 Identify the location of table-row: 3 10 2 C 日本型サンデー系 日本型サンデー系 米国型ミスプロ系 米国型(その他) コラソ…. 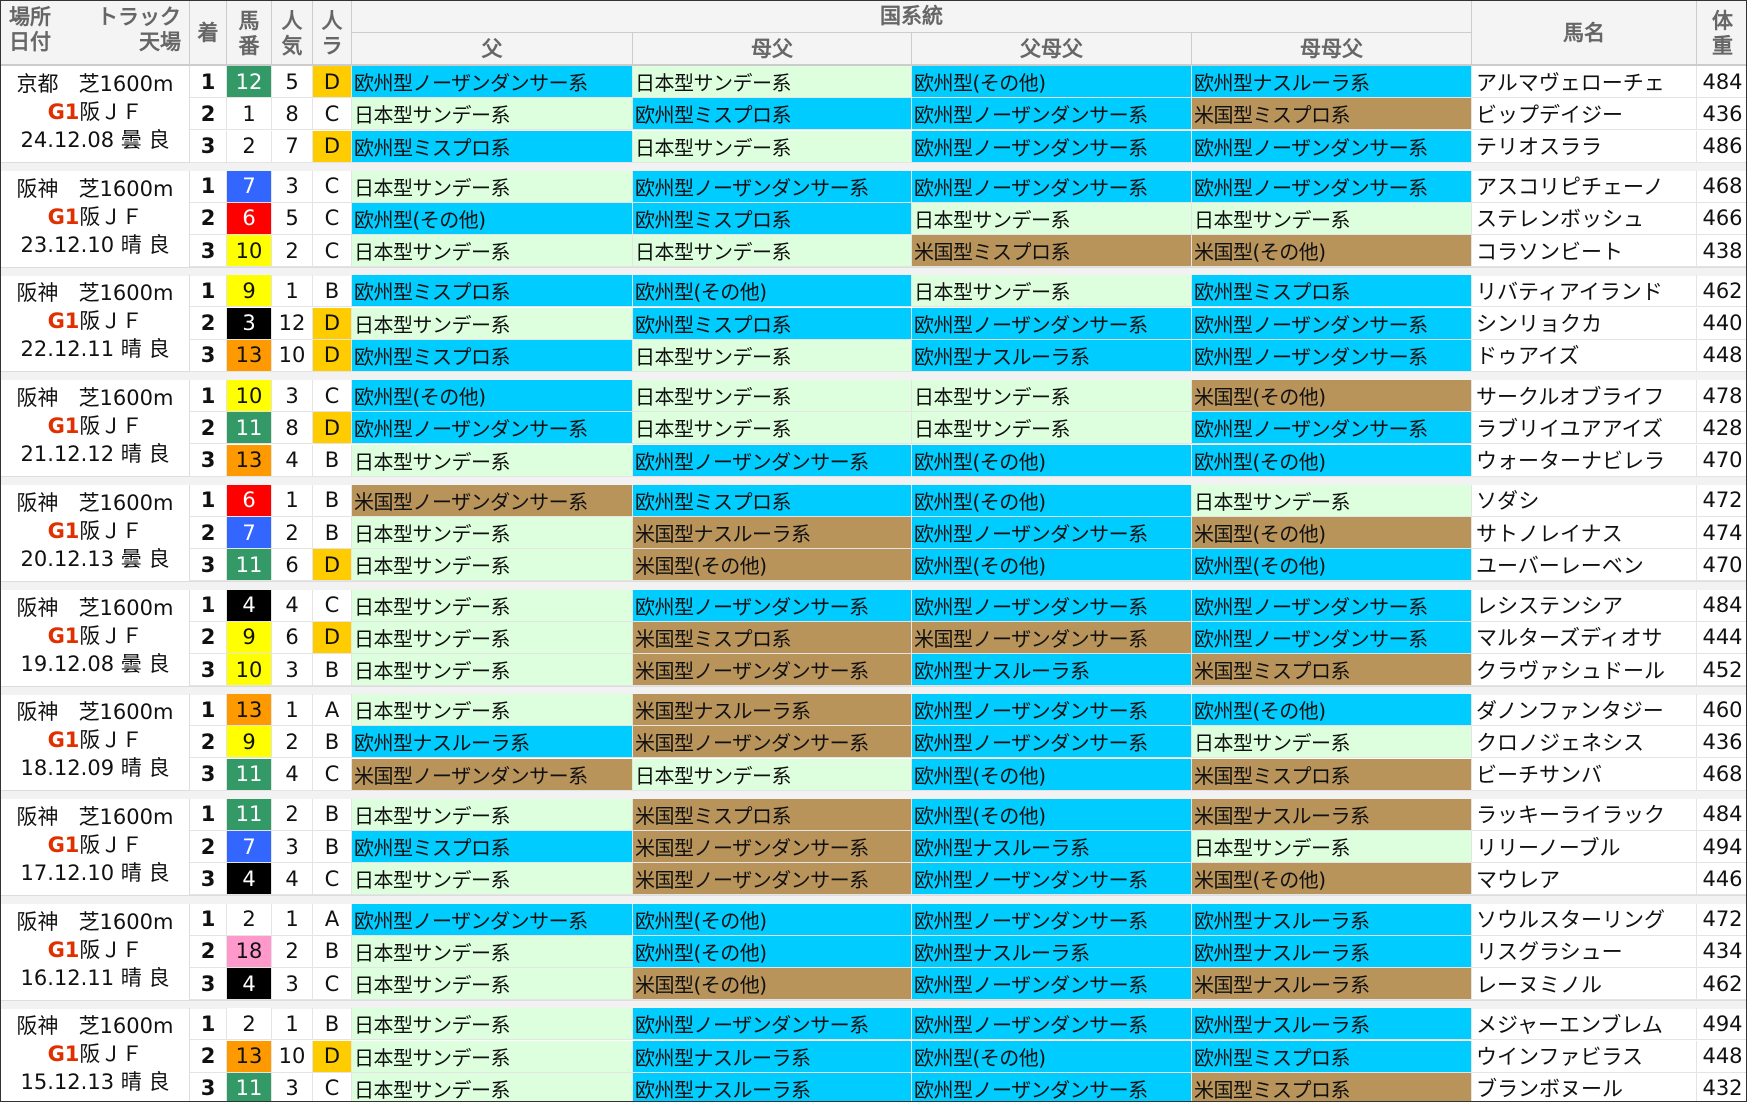
(968, 251).